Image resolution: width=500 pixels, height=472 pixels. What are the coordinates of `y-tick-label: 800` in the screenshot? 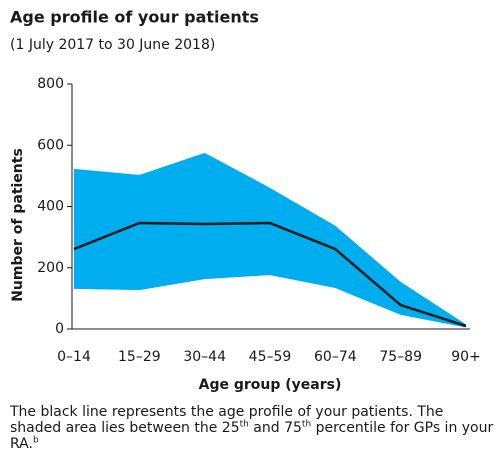 It's located at (50, 84).